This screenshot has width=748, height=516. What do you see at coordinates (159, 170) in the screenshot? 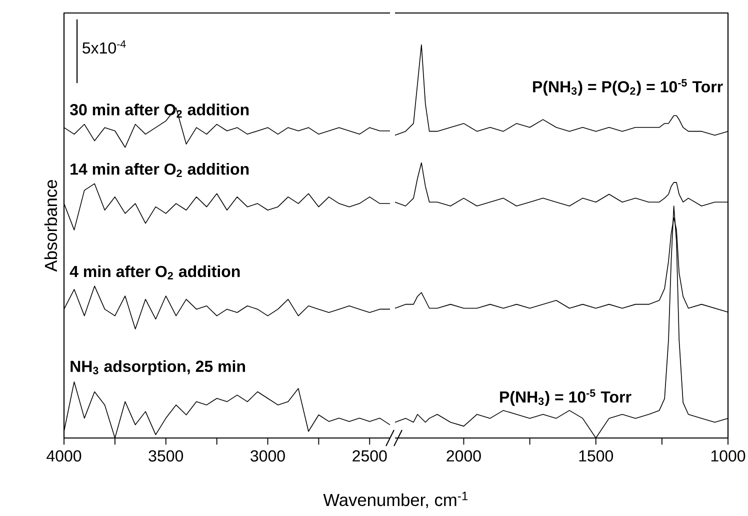
I see `series-label: 14 min after O$_{2}$ addition` at bounding box center [159, 170].